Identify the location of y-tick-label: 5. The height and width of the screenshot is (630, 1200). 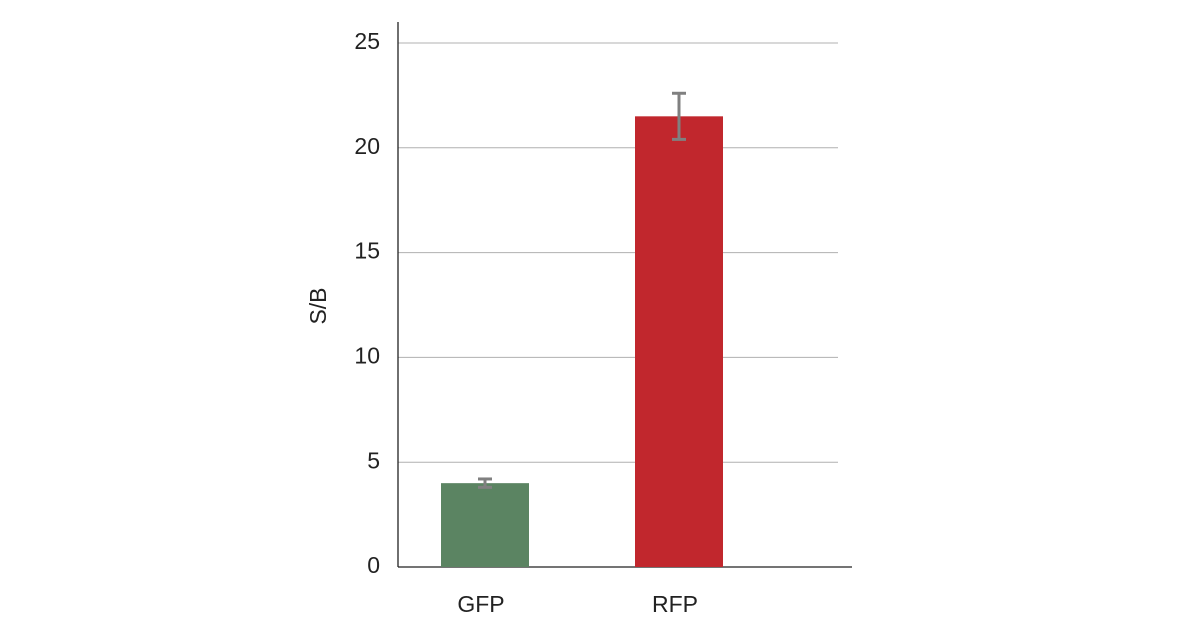
(373, 460).